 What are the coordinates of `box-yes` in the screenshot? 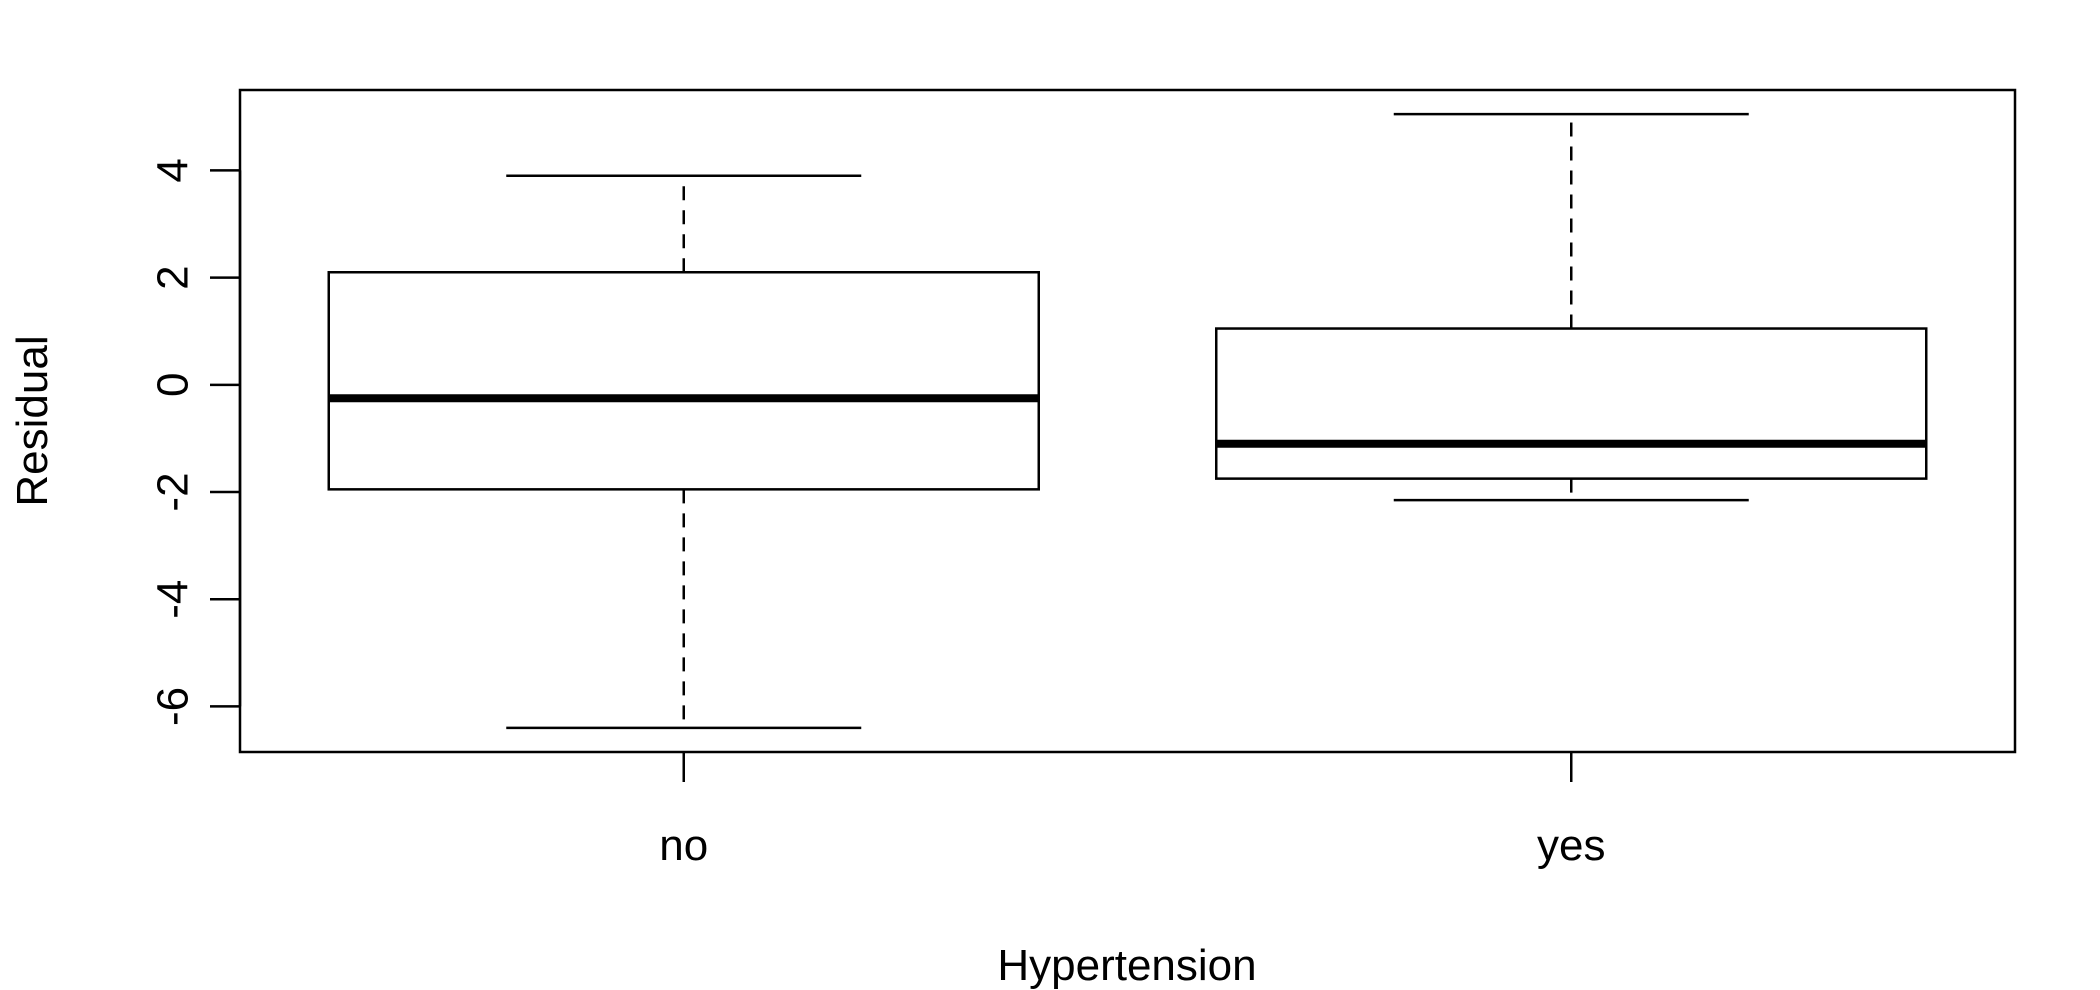 It's located at (1571, 307).